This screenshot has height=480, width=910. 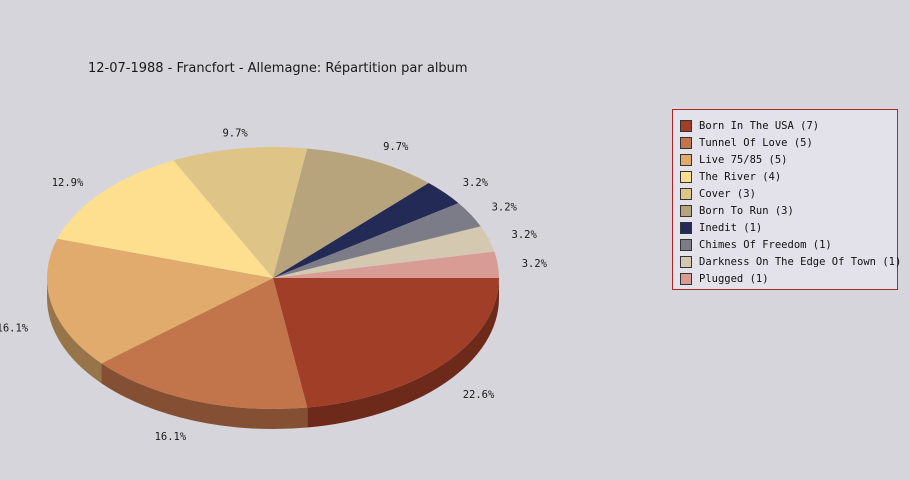 What do you see at coordinates (171, 437) in the screenshot?
I see `pie-label-tunnel-of-love: 16.1%` at bounding box center [171, 437].